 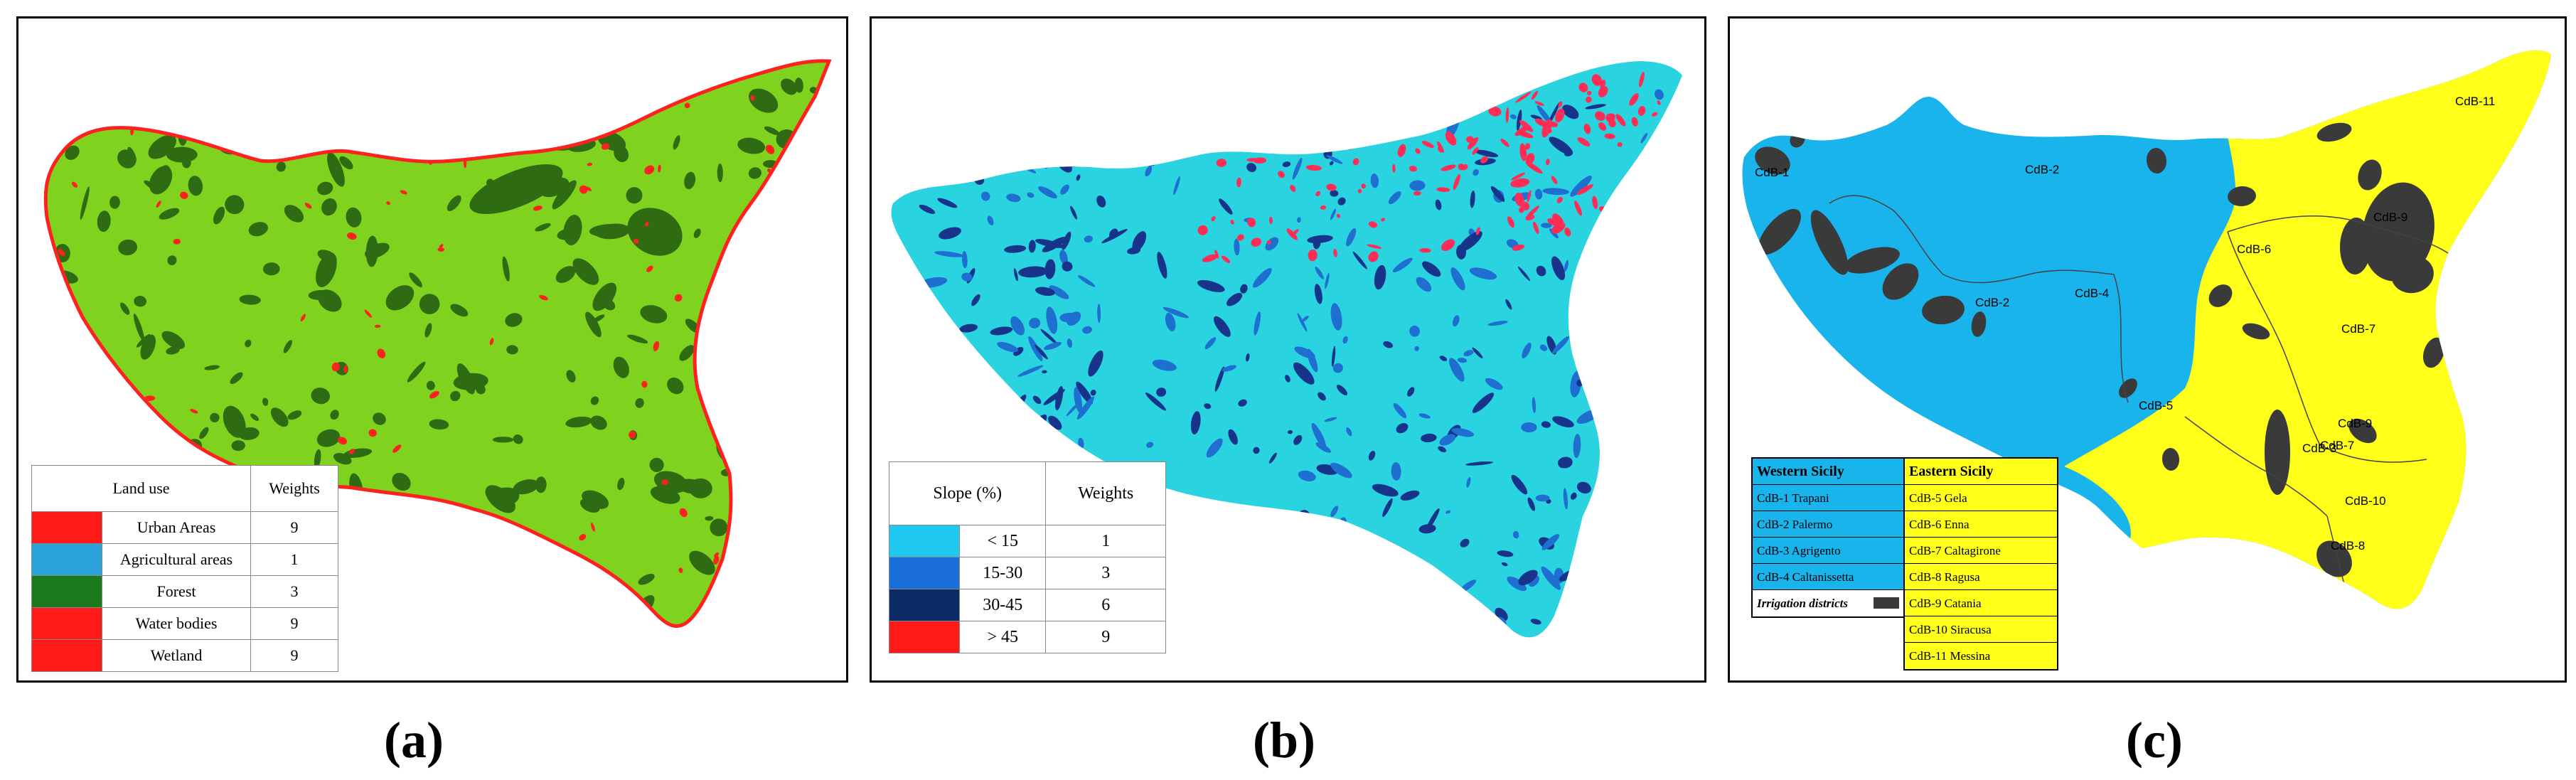 I want to click on legend-weight: 9, so click(x=294, y=655).